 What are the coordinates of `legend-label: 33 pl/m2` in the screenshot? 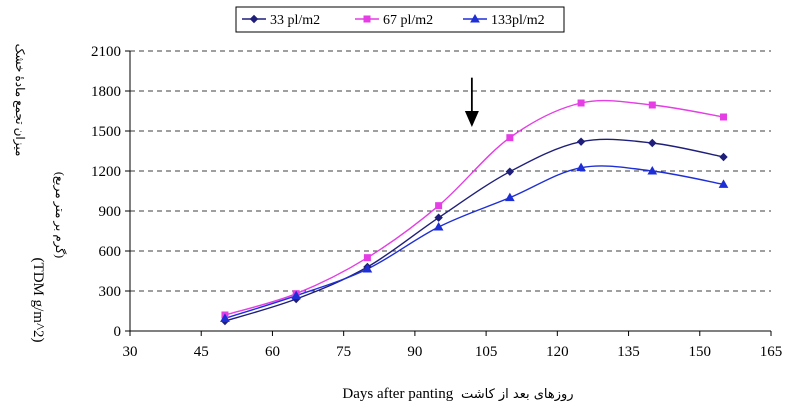 It's located at (295, 20).